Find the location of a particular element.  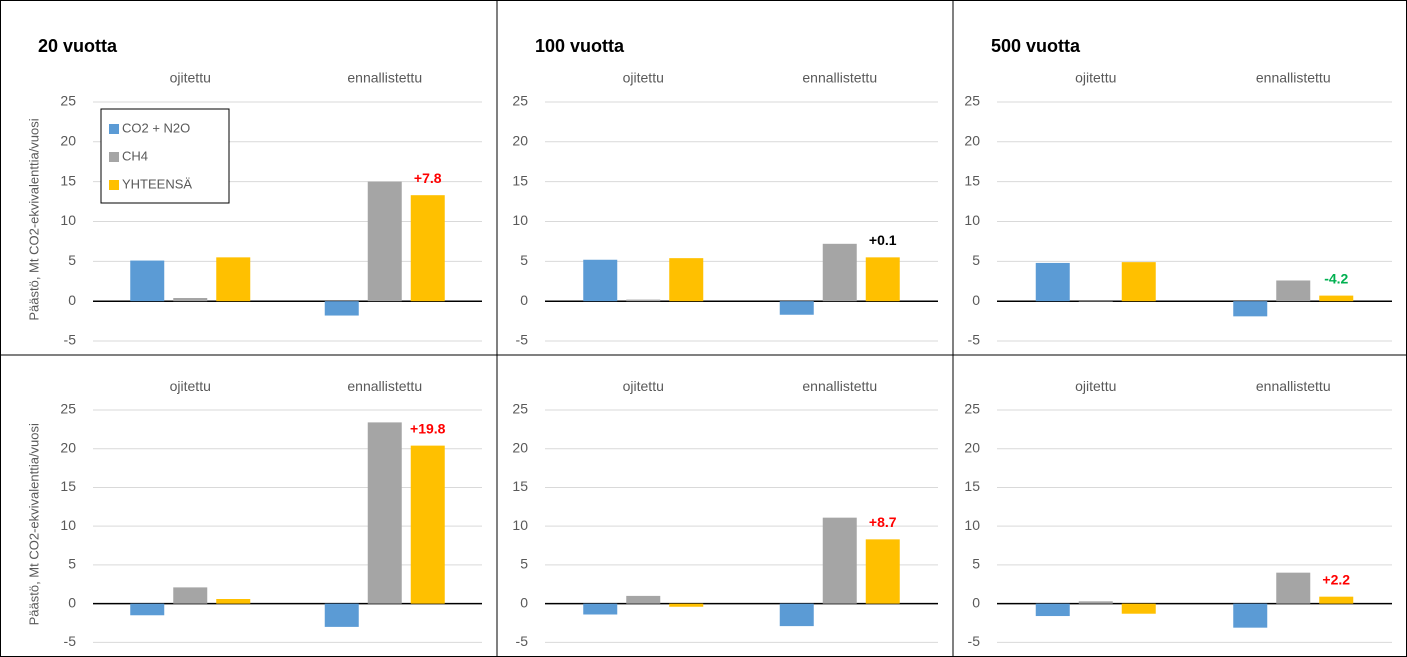

difference-label: +0.1 is located at coordinates (883, 240).